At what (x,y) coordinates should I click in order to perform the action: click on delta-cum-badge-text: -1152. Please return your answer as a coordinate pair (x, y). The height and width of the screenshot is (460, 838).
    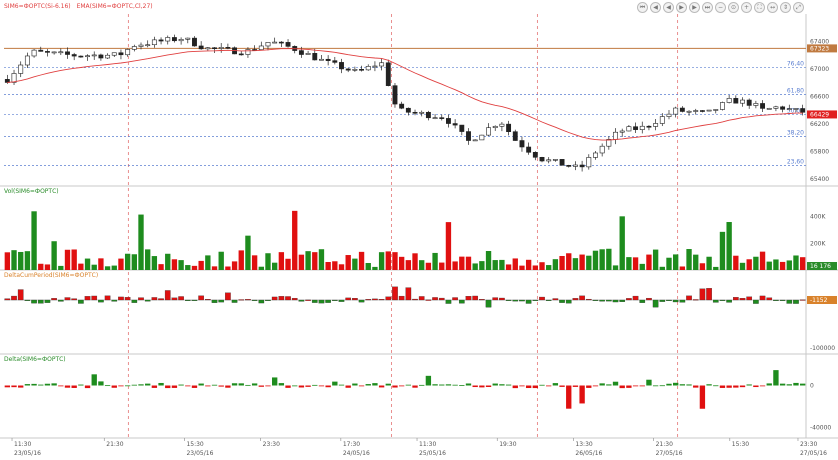
    Looking at the image, I should click on (819, 300).